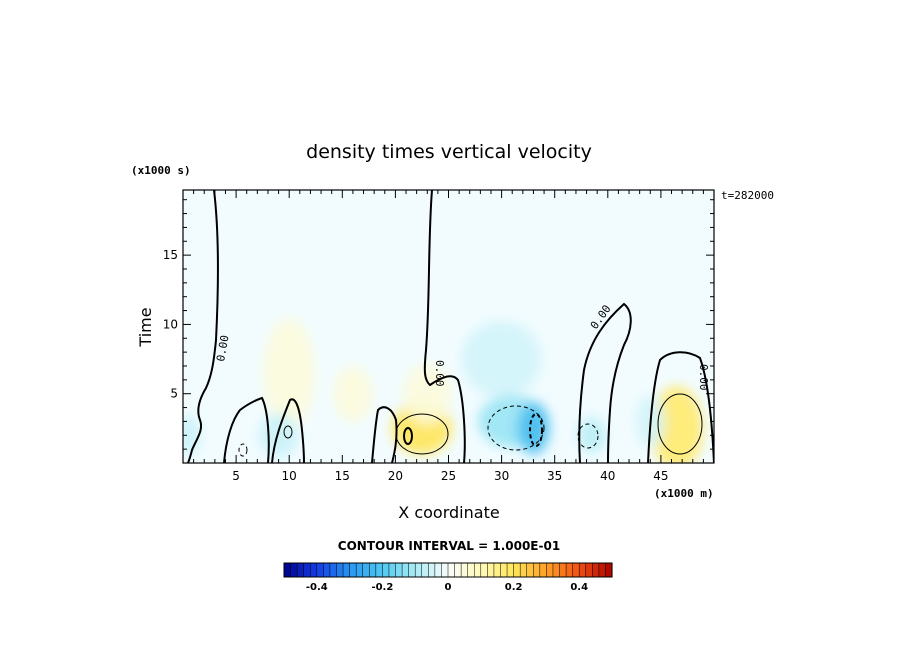 This screenshot has height=654, width=904. Describe the element at coordinates (449, 546) in the screenshot. I see `contour-interval-label: CONTOUR INTERVAL = 1.000E-01` at that location.